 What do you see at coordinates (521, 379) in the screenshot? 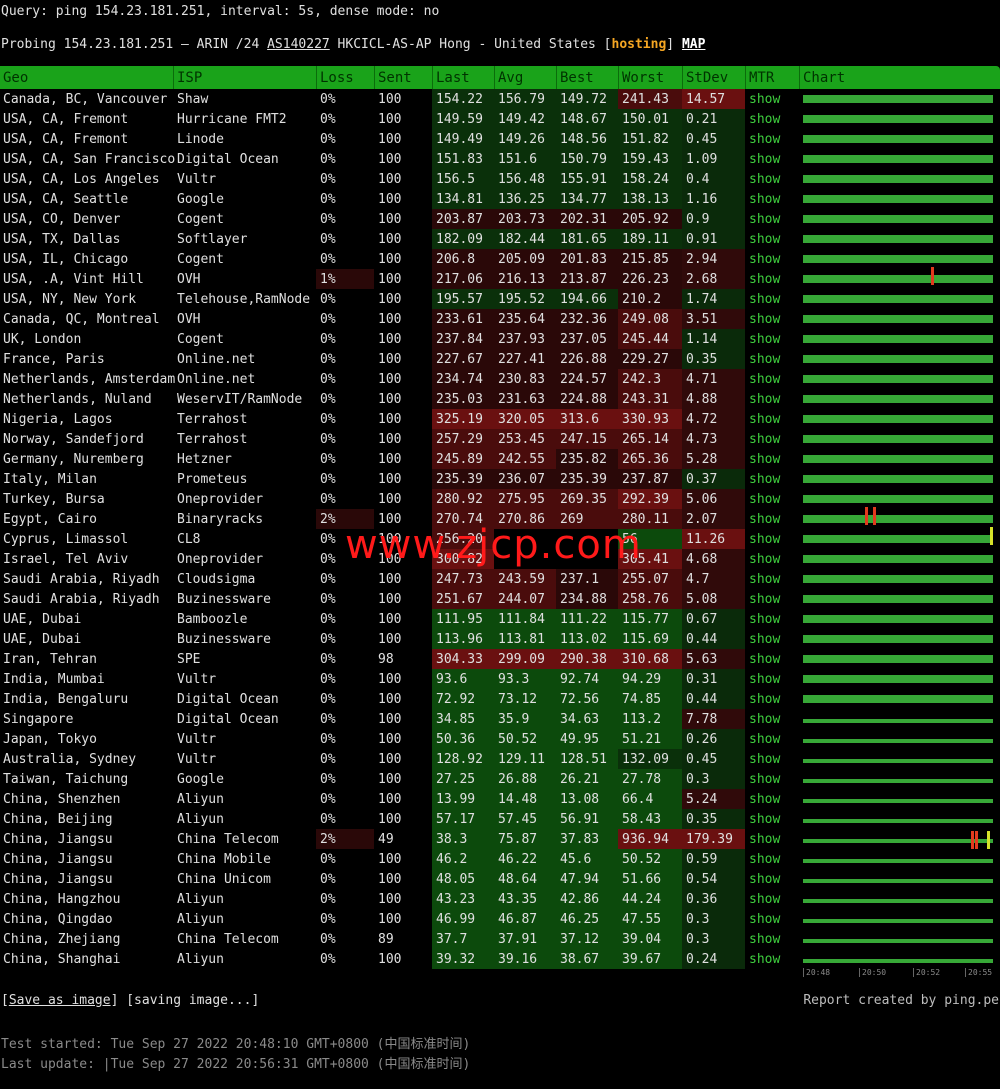
I see `avg-cell: 230.83` at bounding box center [521, 379].